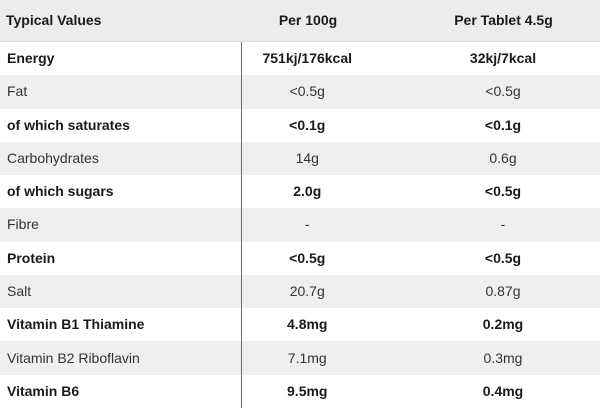 The width and height of the screenshot is (600, 408). Describe the element at coordinates (503, 358) in the screenshot. I see `per-tablet-value: 0.3mg` at that location.